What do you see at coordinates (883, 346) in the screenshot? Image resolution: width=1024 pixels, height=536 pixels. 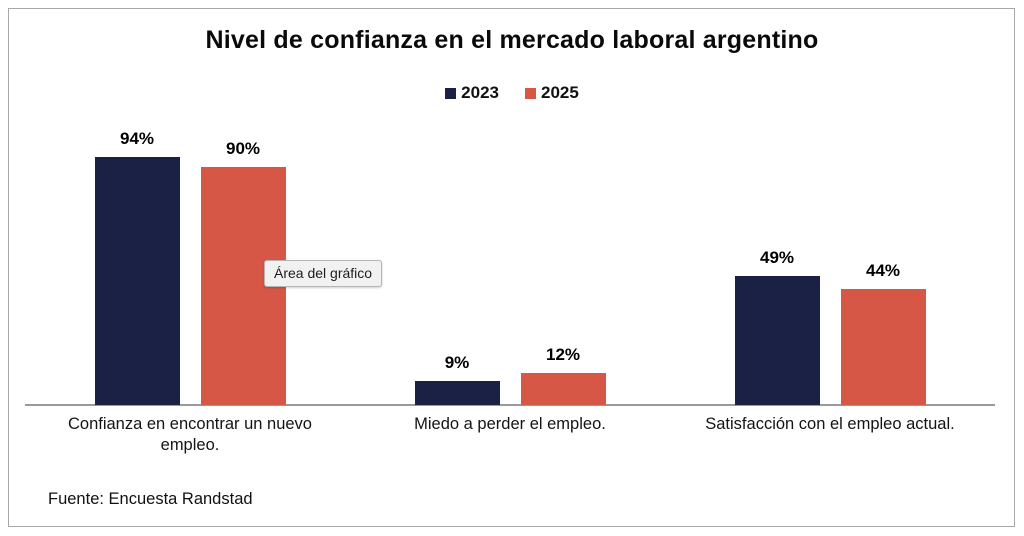 I see `bar-2025-group3` at bounding box center [883, 346].